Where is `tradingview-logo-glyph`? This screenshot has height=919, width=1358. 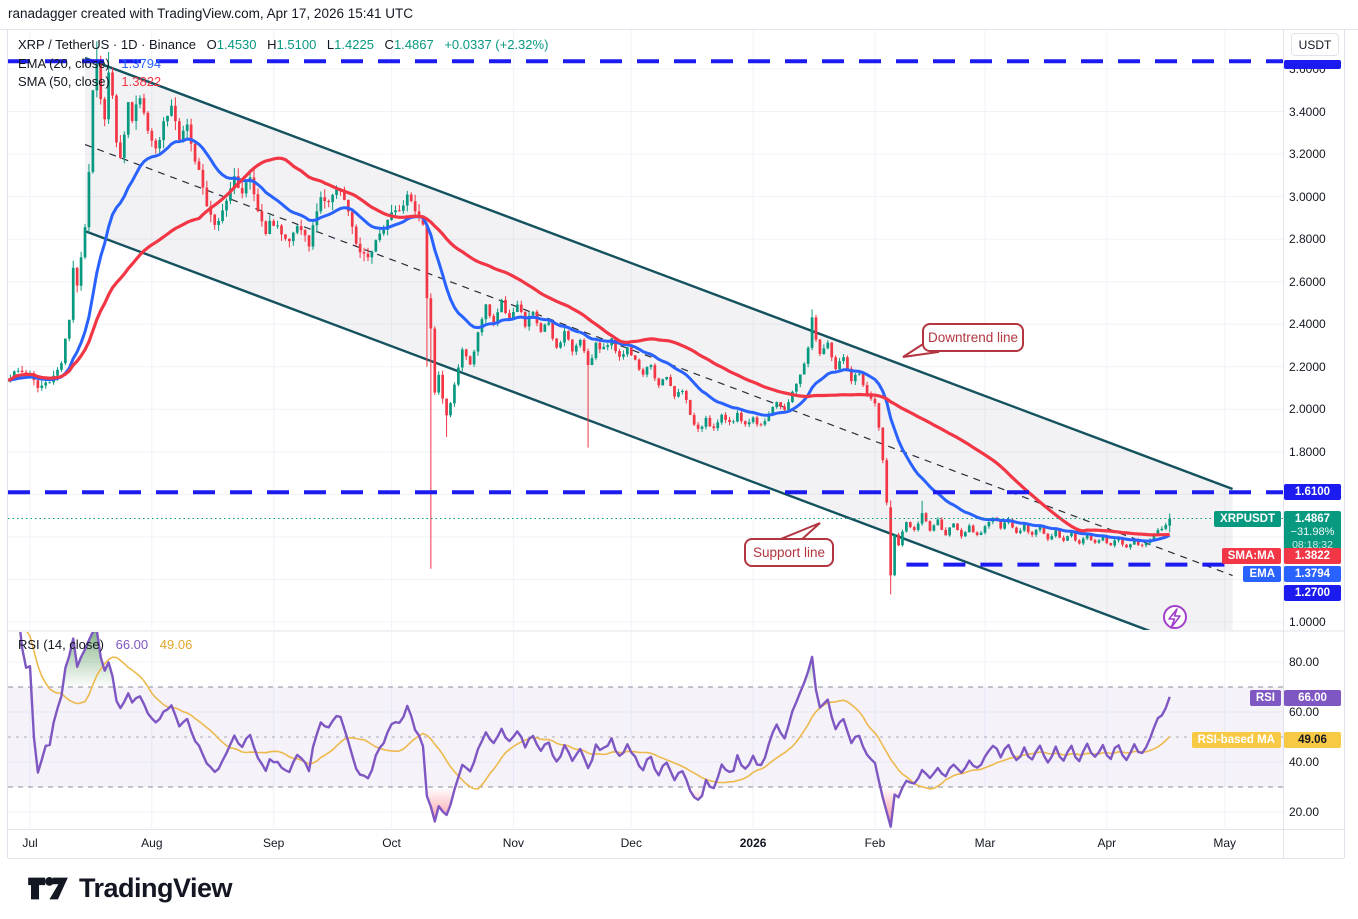
tradingview-logo-glyph is located at coordinates (48, 888).